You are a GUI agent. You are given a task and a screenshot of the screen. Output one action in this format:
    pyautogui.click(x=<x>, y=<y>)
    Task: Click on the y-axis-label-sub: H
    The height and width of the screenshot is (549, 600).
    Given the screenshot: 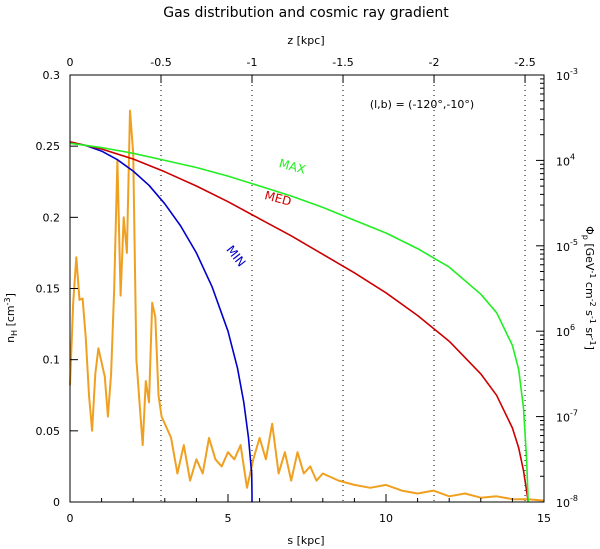 What is the action you would take?
    pyautogui.click(x=14, y=333)
    